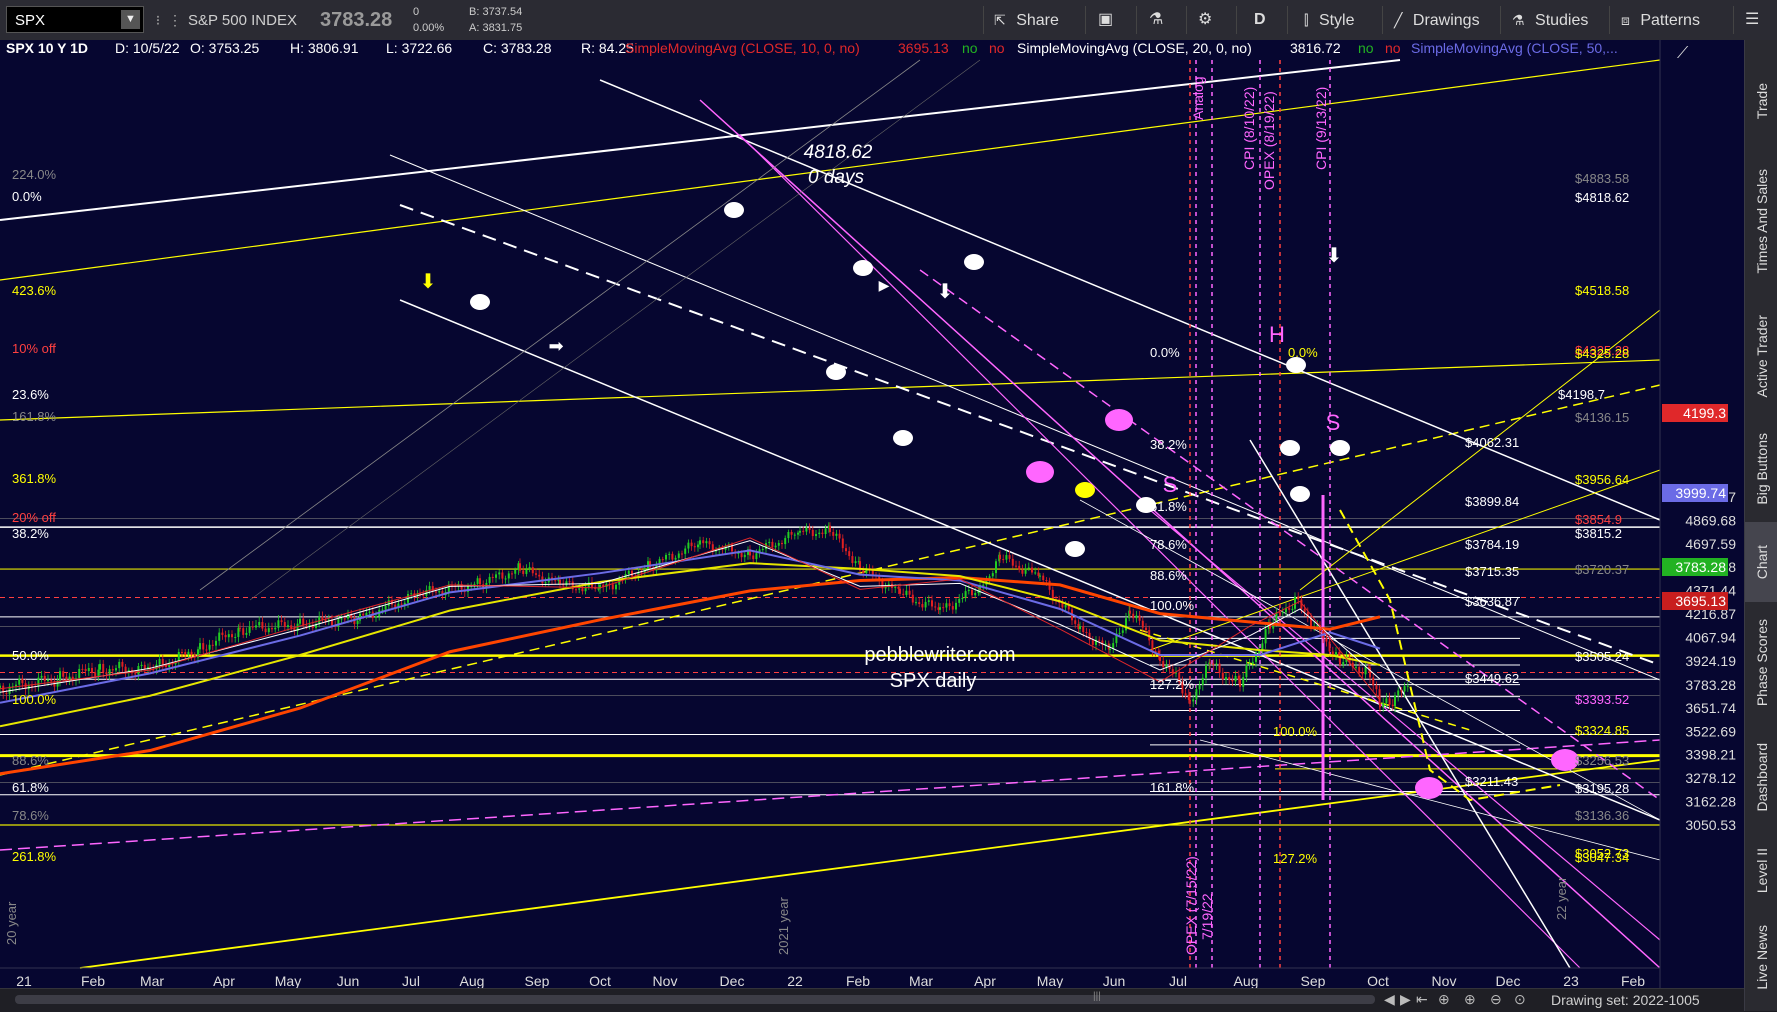 The height and width of the screenshot is (1012, 1777). What do you see at coordinates (1422, 999) in the screenshot?
I see `reset-icon: ⇤` at bounding box center [1422, 999].